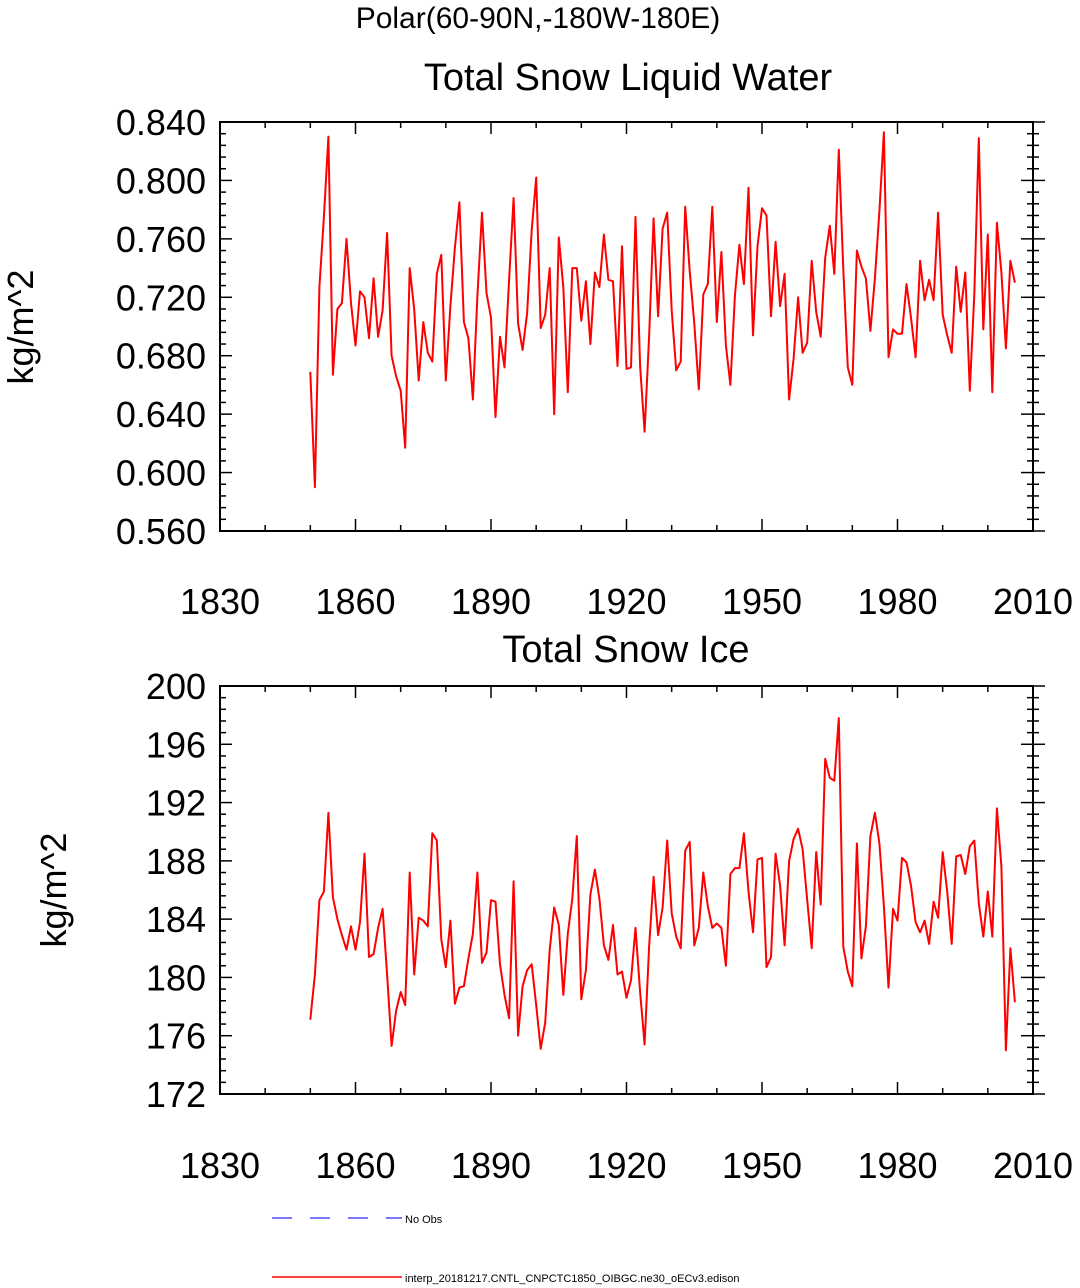 The image size is (1080, 1288). What do you see at coordinates (176, 803) in the screenshot?
I see `y-tick-label: 192` at bounding box center [176, 803].